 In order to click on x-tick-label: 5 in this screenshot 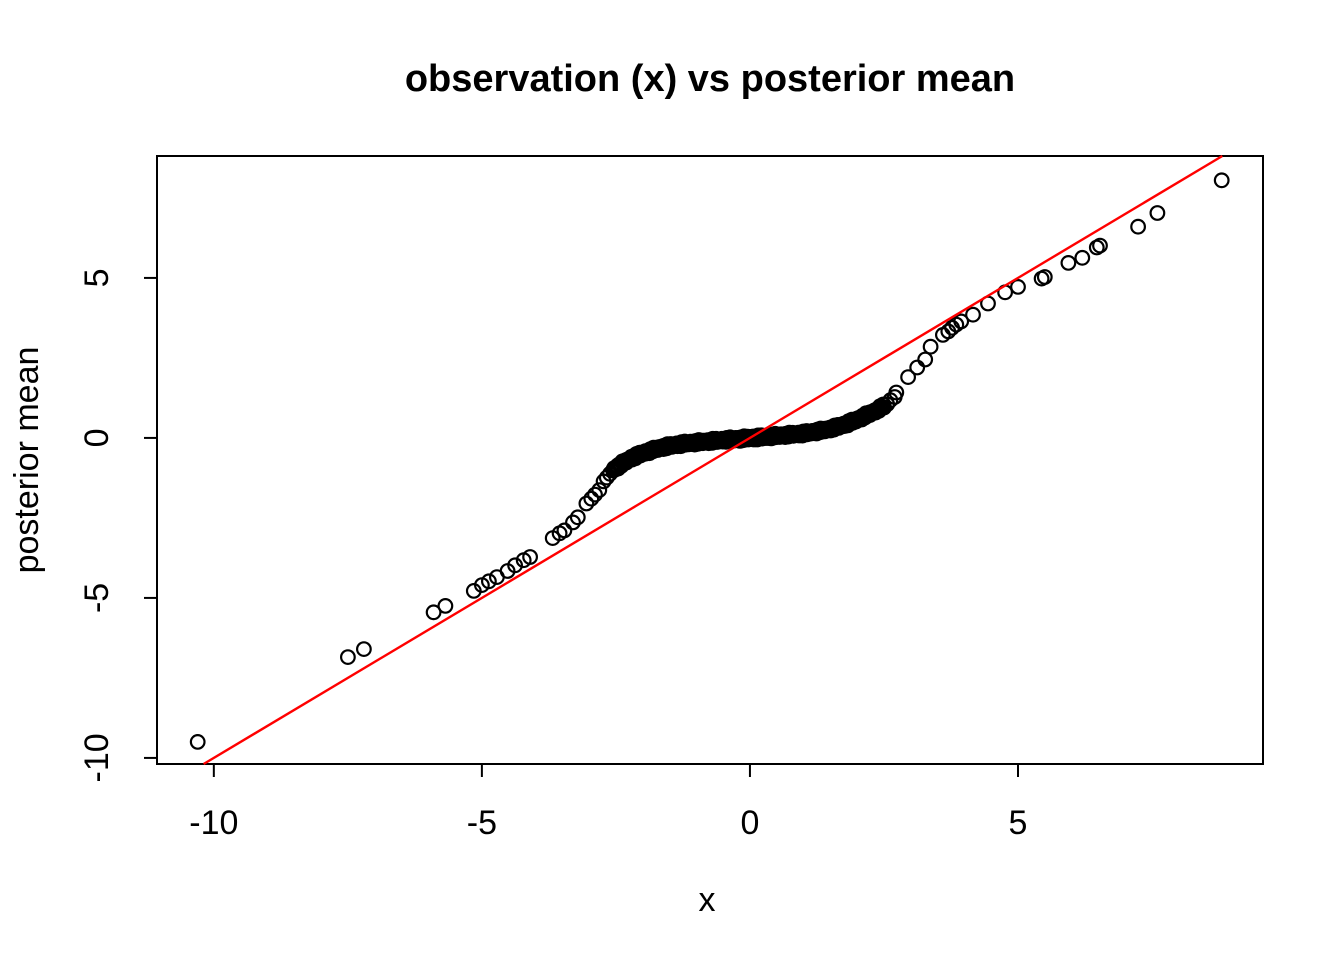, I will do `click(1018, 823)`.